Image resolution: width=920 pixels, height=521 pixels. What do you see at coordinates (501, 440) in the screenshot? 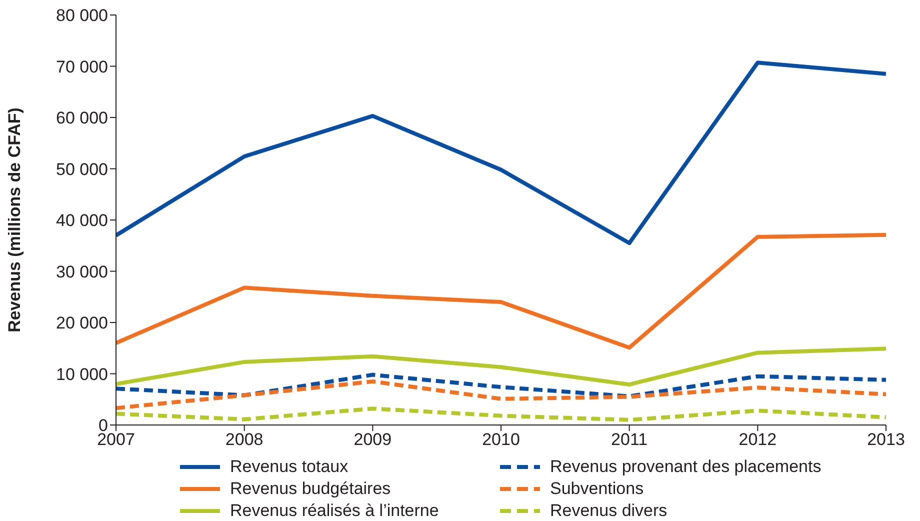
I see `x-tick-label: 2010` at bounding box center [501, 440].